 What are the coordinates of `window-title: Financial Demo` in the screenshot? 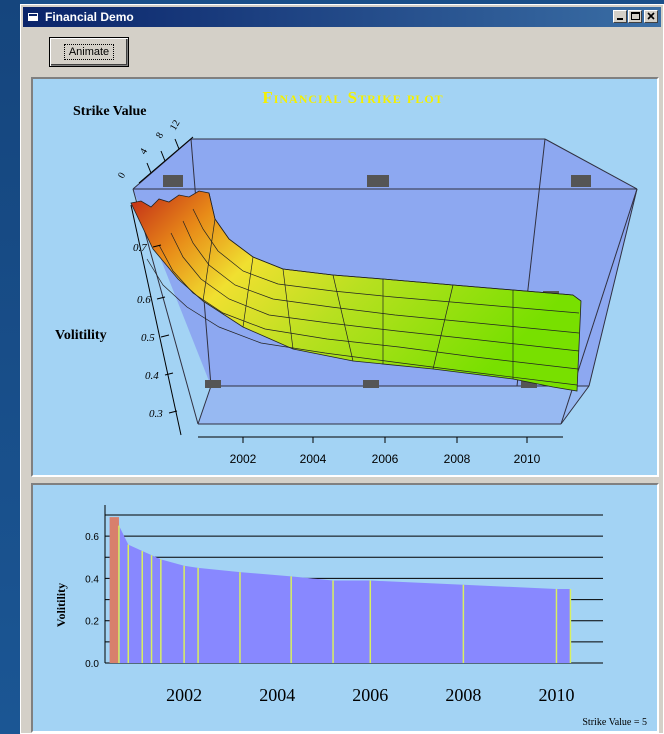 It's located at (89, 17).